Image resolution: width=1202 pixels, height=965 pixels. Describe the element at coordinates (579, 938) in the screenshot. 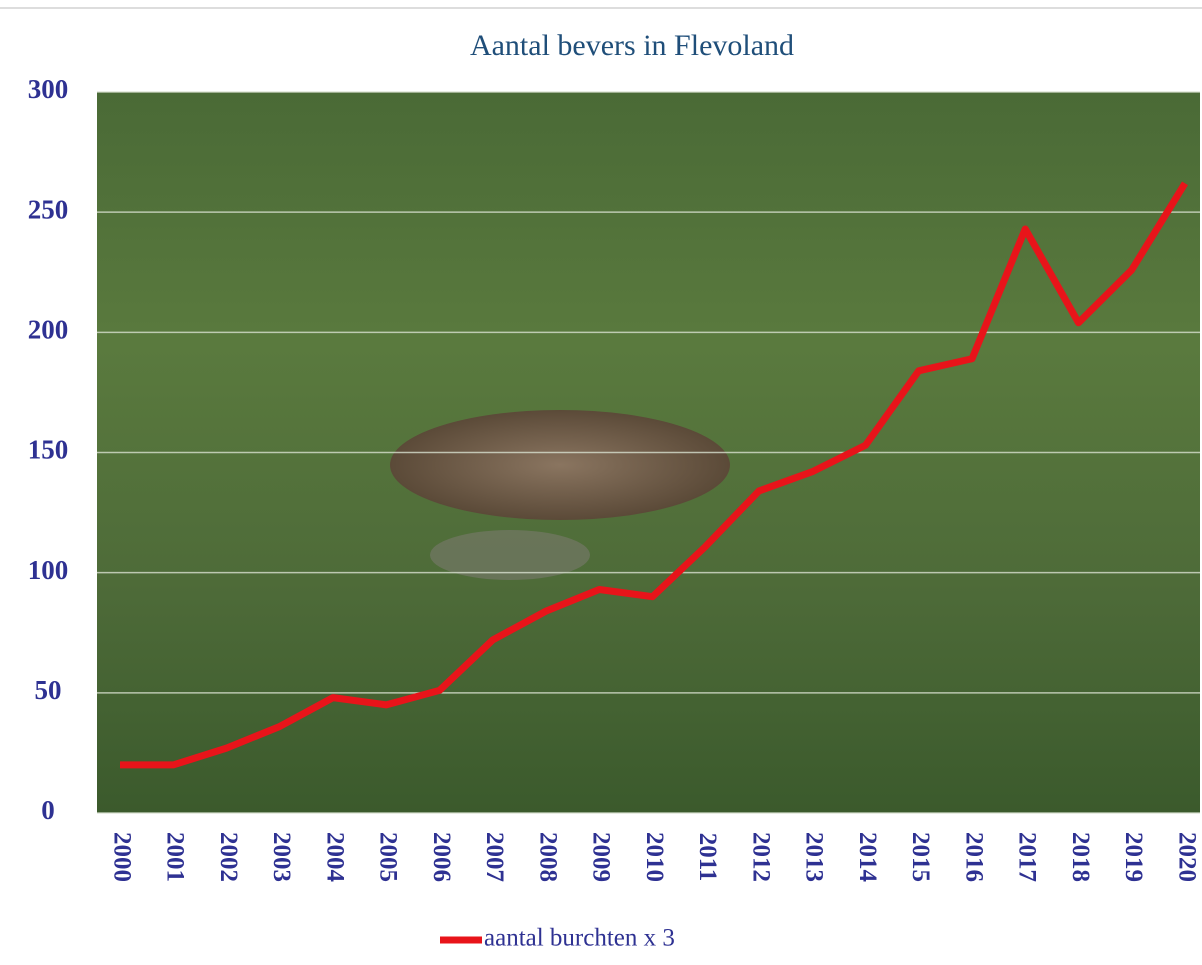

I see `legend-label: aantal burchten x 3` at that location.